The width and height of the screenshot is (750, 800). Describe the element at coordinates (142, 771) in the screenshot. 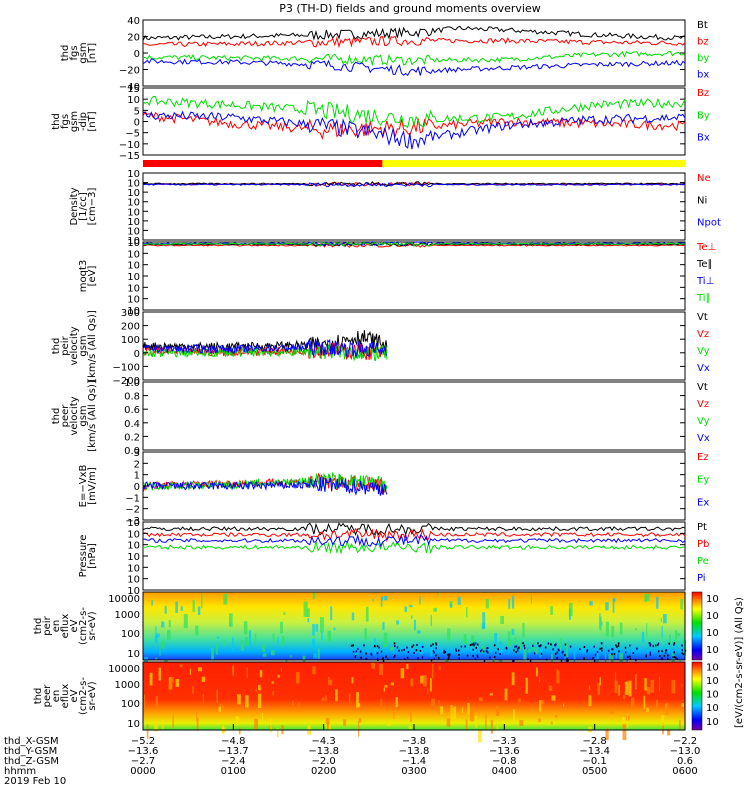

I see `x-tick-label: 0000` at that location.